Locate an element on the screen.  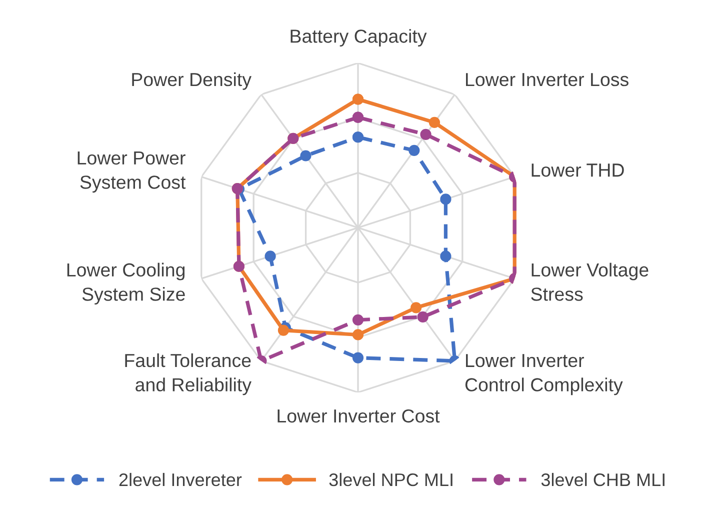
spoke-label: Lower Inverter Control Complexity is located at coordinates (544, 375).